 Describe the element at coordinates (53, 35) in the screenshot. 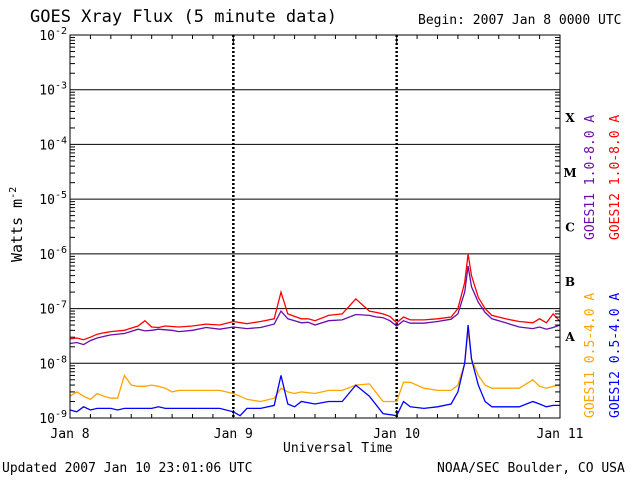

I see `y-tick-label: 10⁻²` at that location.